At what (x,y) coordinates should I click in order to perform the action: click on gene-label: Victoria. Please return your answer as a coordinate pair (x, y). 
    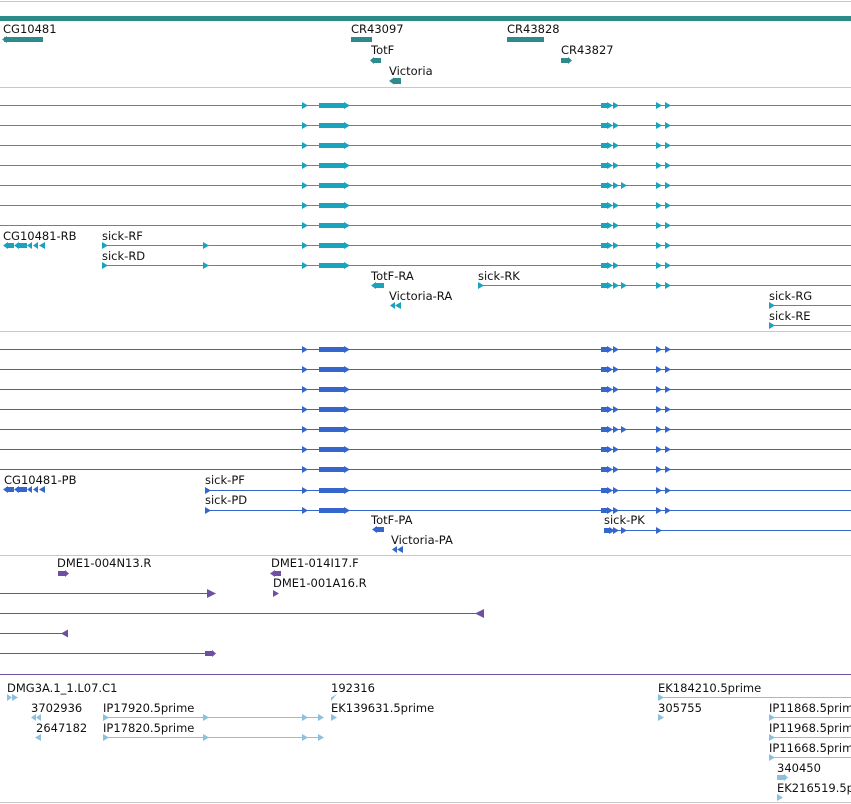
    Looking at the image, I should click on (411, 71).